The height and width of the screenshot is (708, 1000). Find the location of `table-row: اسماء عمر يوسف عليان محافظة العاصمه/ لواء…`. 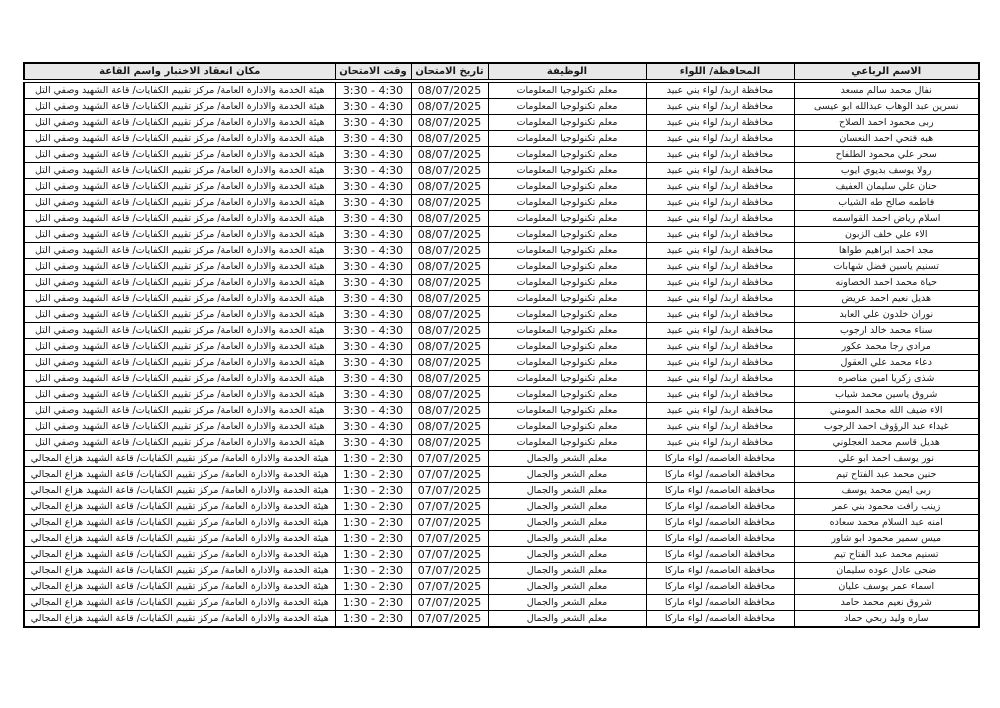

table-row: اسماء عمر يوسف عليان محافظة العاصمه/ لواء… is located at coordinates (501, 586).